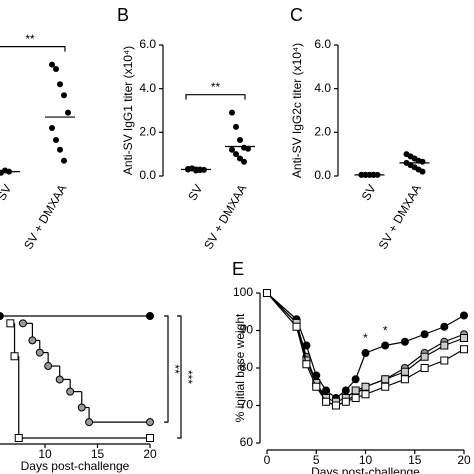 The width and height of the screenshot is (474, 474). I want to click on y-tick-label: 80, so click(247, 367).